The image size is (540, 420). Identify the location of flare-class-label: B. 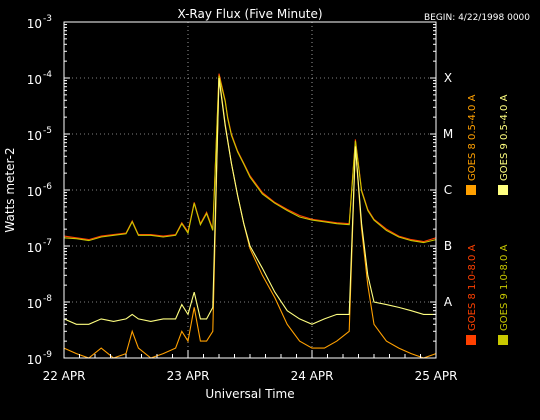
(448, 246).